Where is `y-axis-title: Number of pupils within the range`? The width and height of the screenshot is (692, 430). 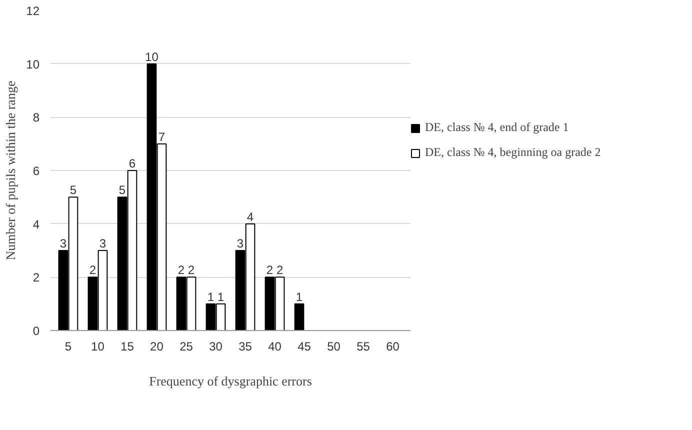 y-axis-title: Number of pupils within the range is located at coordinates (10, 170).